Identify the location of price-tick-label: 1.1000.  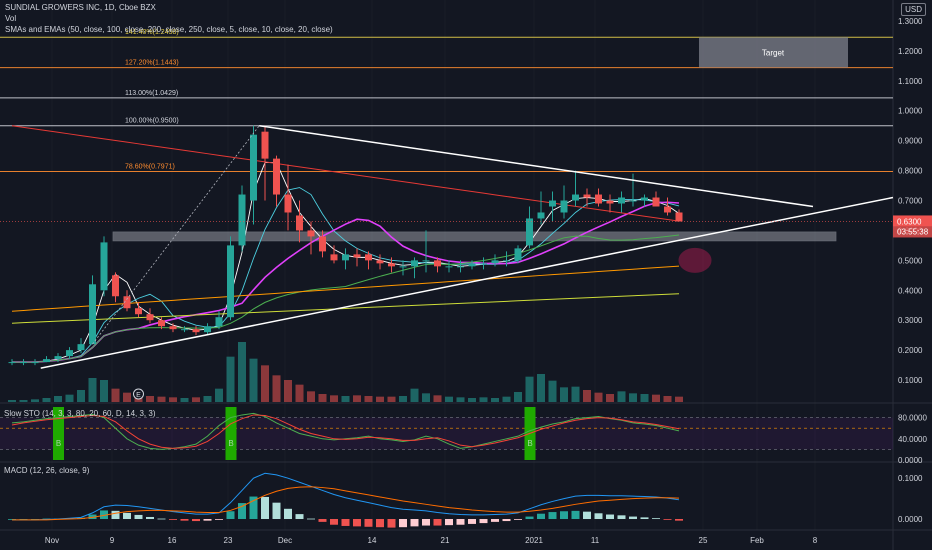
(910, 81).